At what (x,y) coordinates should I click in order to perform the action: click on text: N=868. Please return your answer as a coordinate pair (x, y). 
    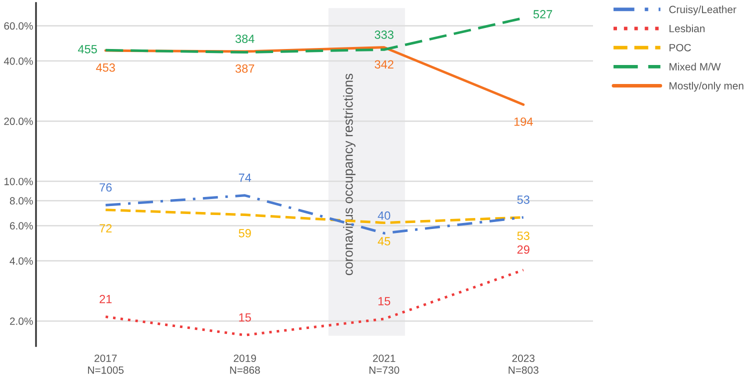
    Looking at the image, I should click on (245, 370).